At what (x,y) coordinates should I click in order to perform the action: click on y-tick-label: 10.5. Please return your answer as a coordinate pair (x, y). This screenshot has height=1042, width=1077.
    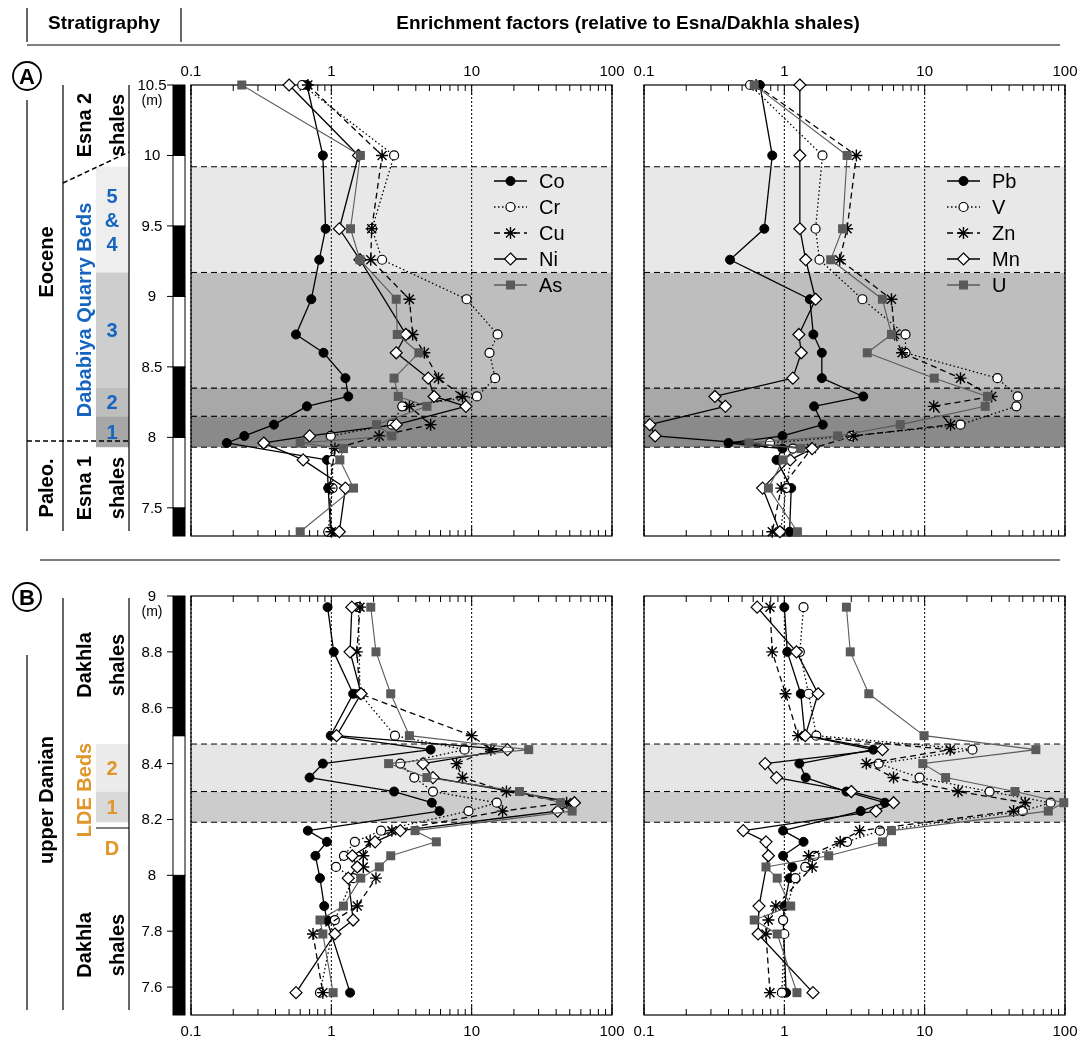
    Looking at the image, I should click on (152, 84).